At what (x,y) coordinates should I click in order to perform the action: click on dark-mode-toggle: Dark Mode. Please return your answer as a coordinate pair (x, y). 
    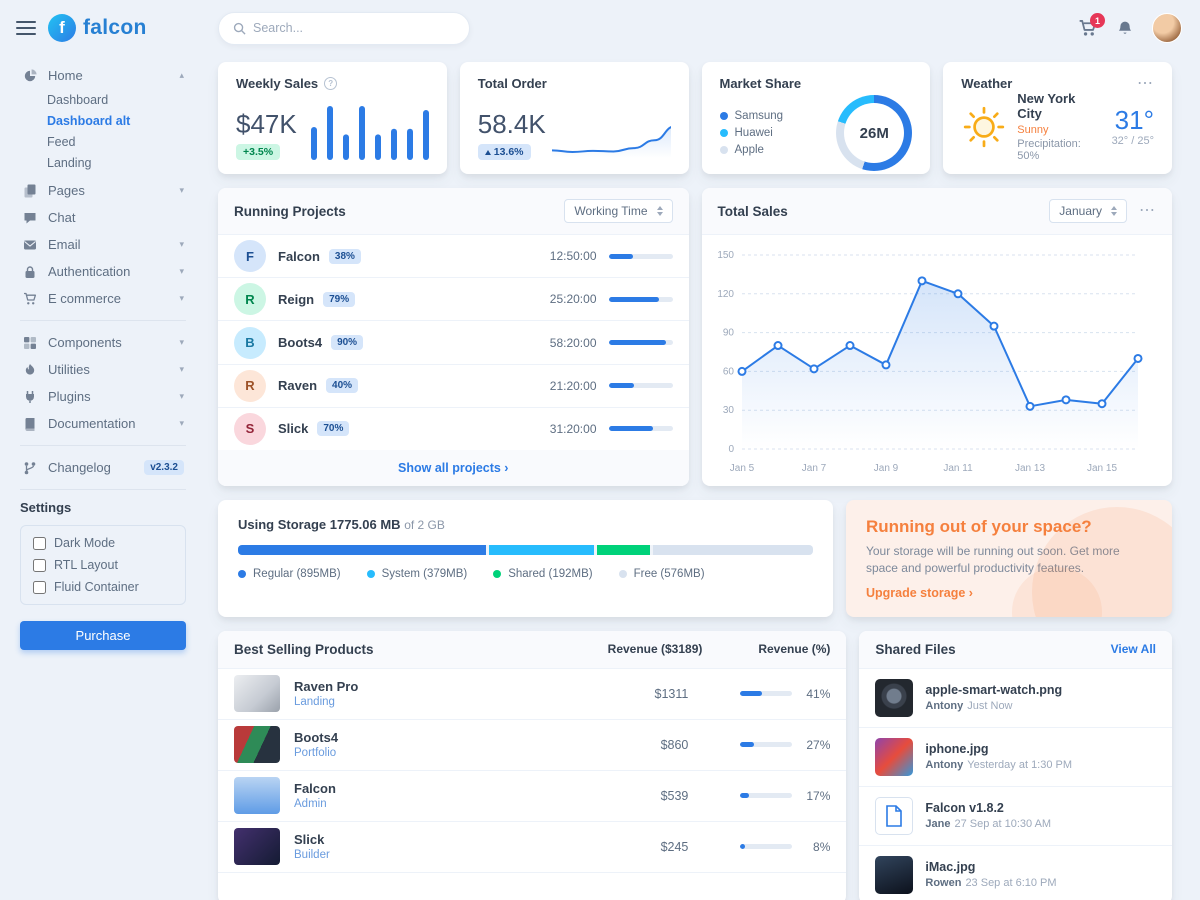
    Looking at the image, I should click on (103, 543).